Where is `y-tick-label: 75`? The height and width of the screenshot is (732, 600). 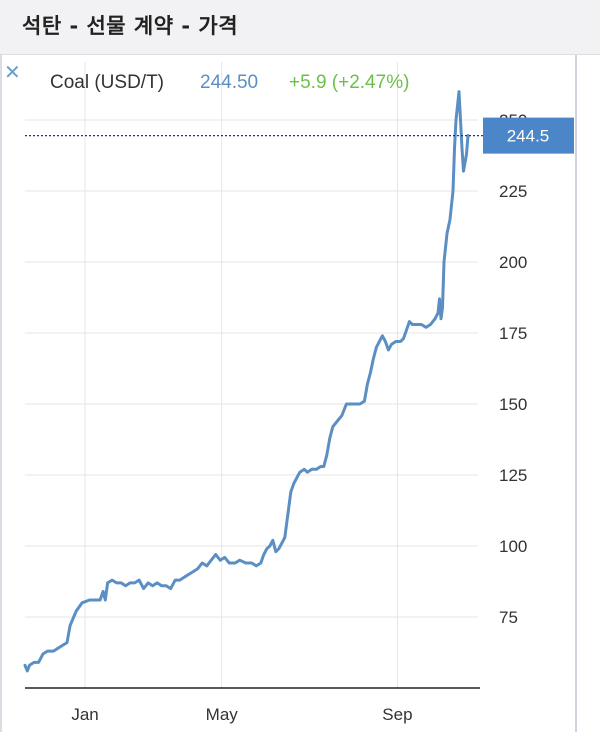
y-tick-label: 75 is located at coordinates (508, 617).